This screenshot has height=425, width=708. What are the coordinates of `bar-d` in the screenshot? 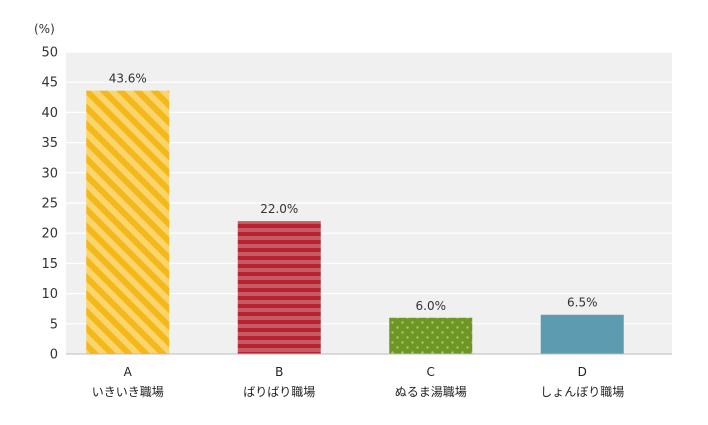 It's located at (582, 334).